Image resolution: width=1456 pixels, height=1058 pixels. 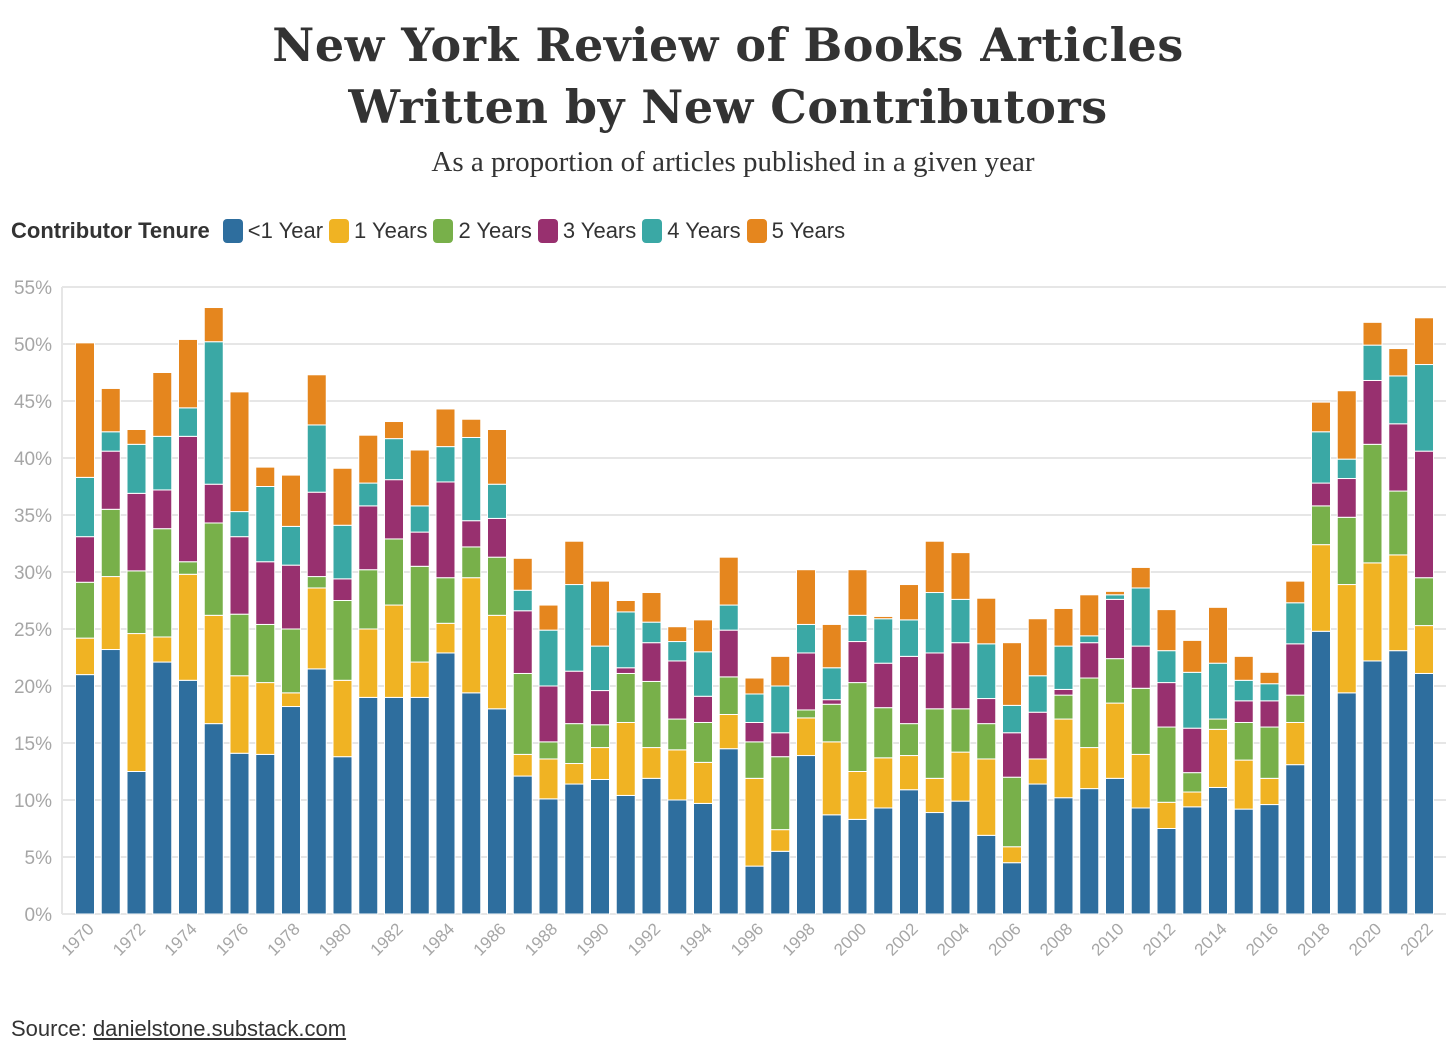 What do you see at coordinates (219, 1028) in the screenshot?
I see `source-link: danielstone.substack.com` at bounding box center [219, 1028].